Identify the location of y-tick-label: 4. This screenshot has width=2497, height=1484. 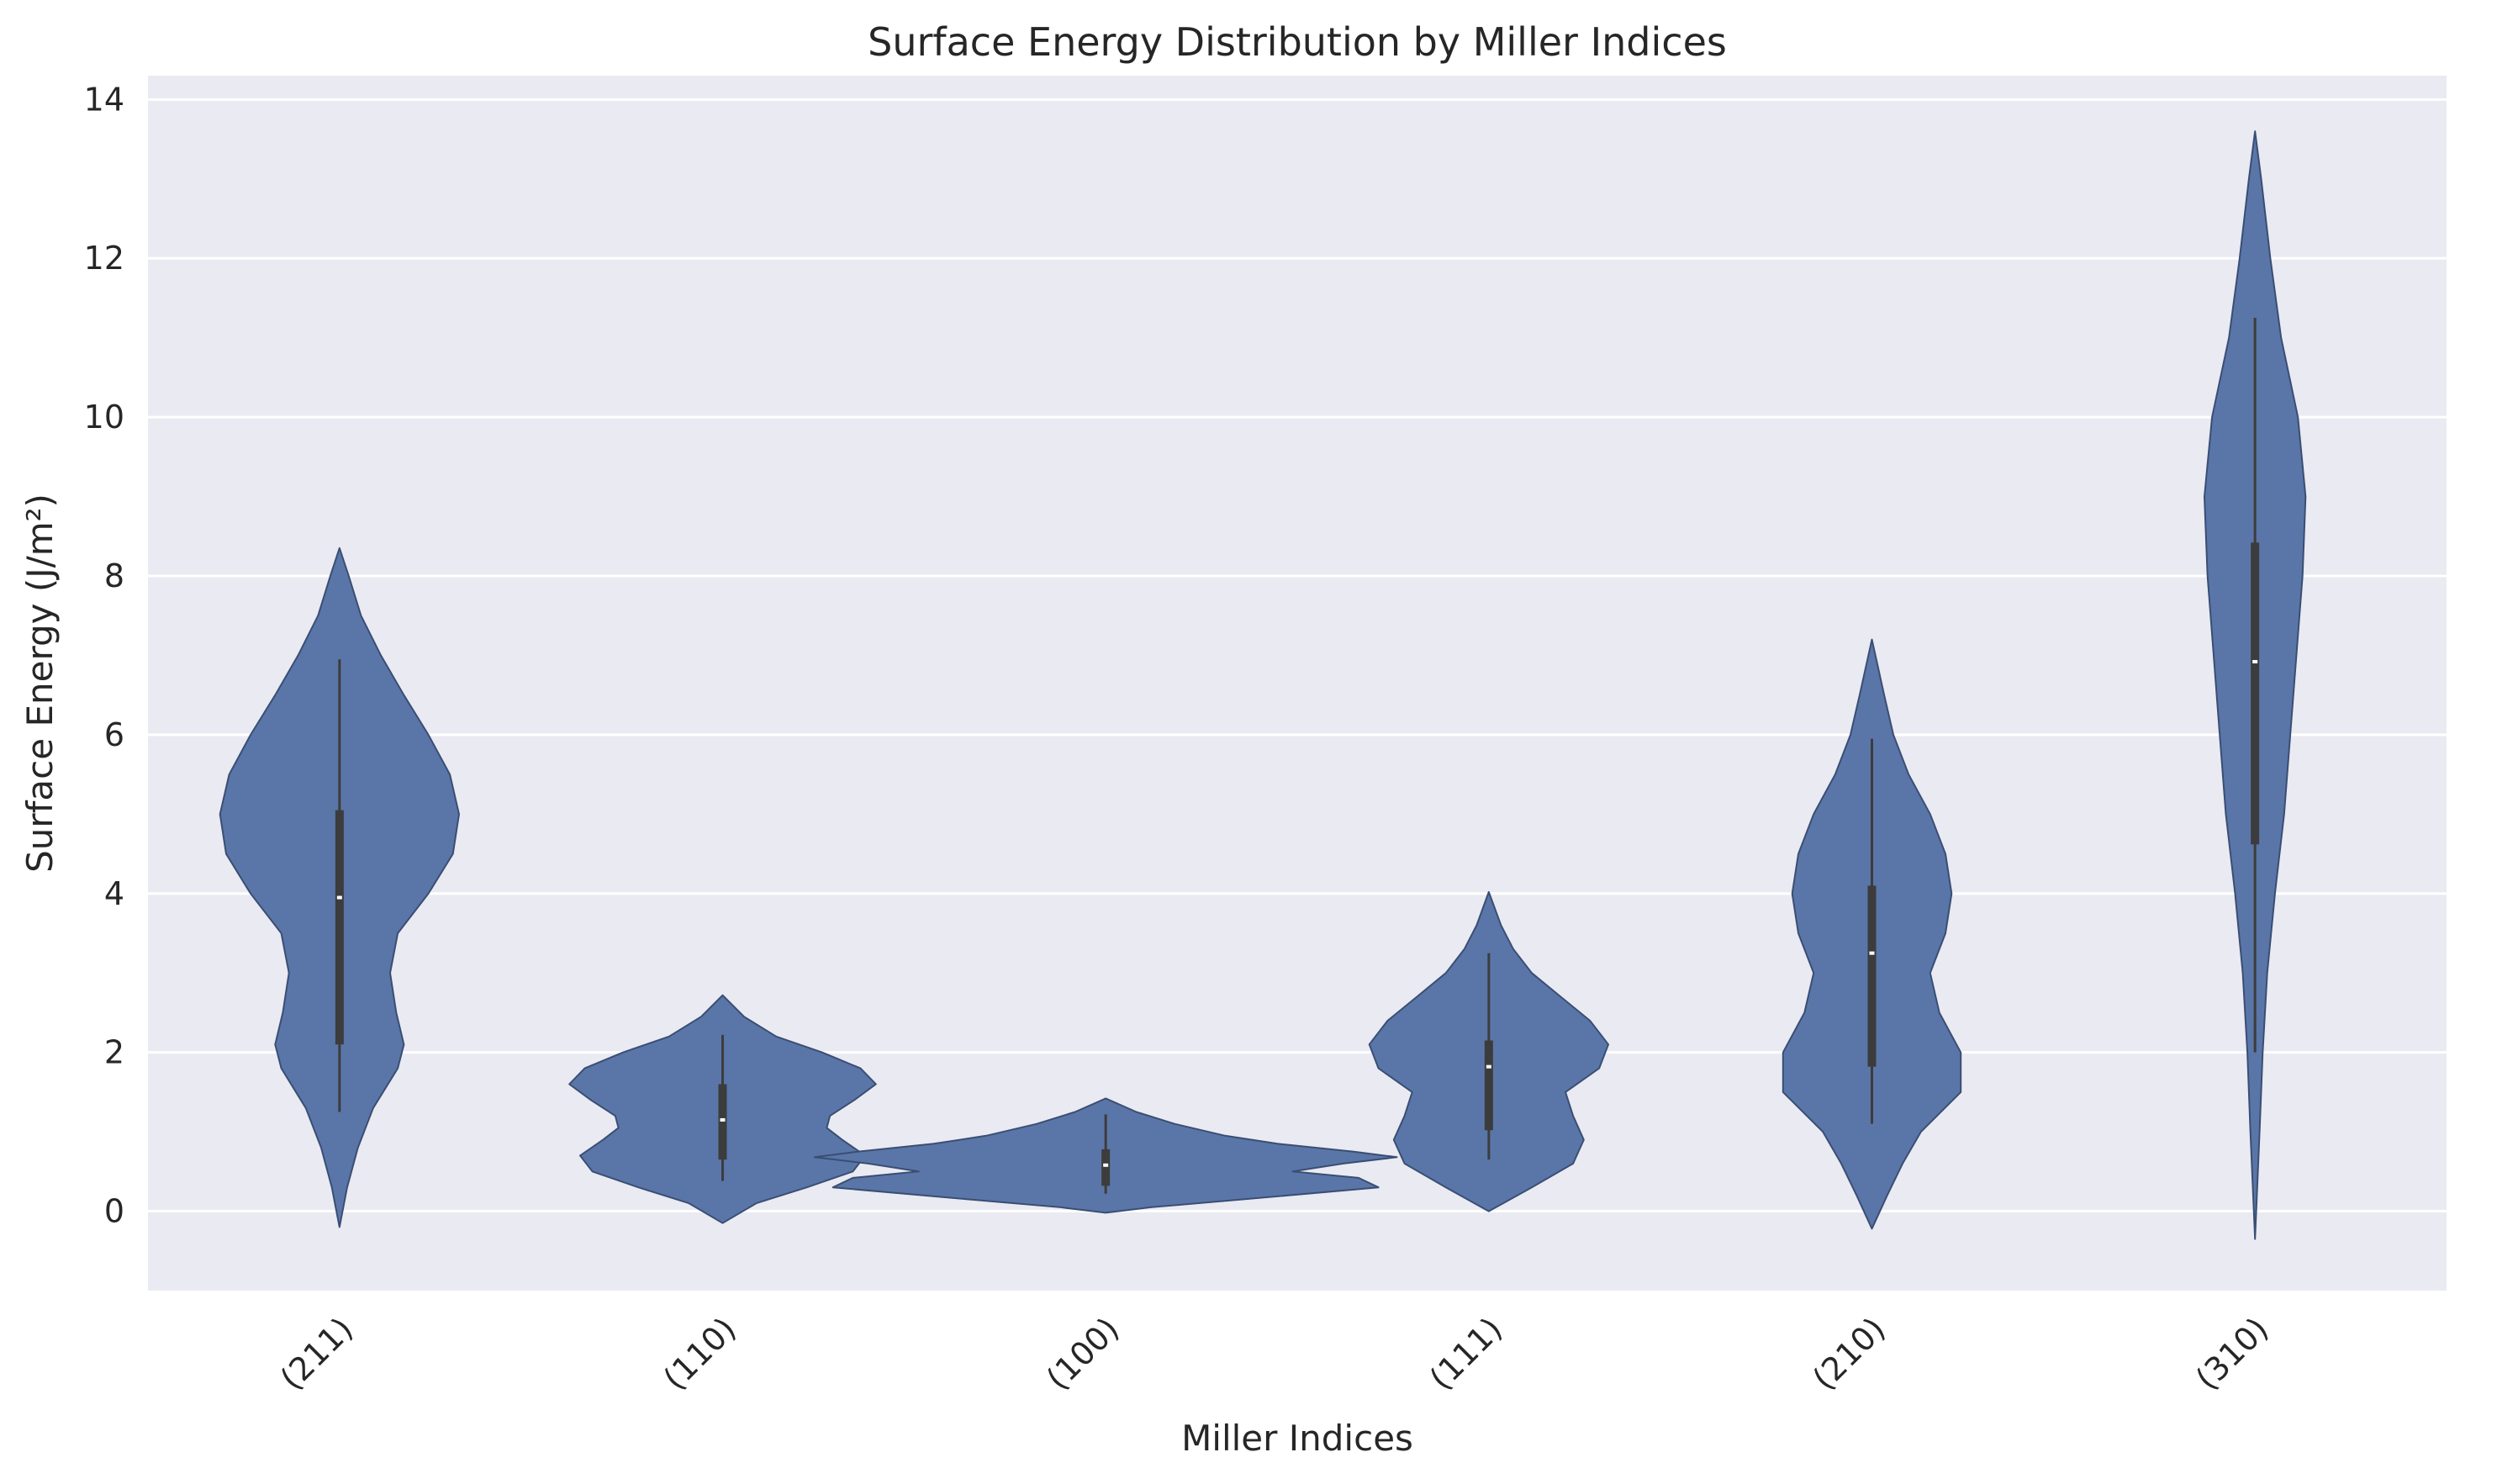
(114, 893).